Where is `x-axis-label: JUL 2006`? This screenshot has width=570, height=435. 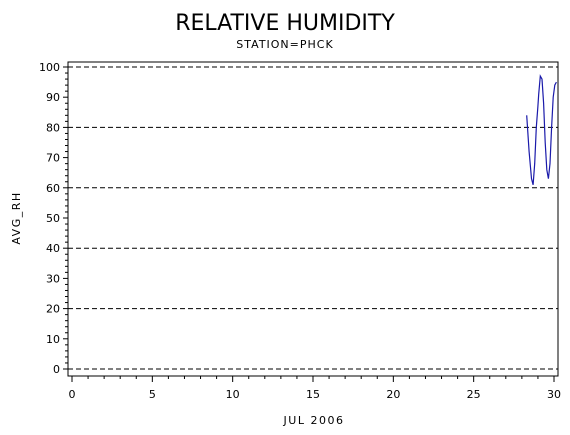 x-axis-label: JUL 2006 is located at coordinates (314, 420).